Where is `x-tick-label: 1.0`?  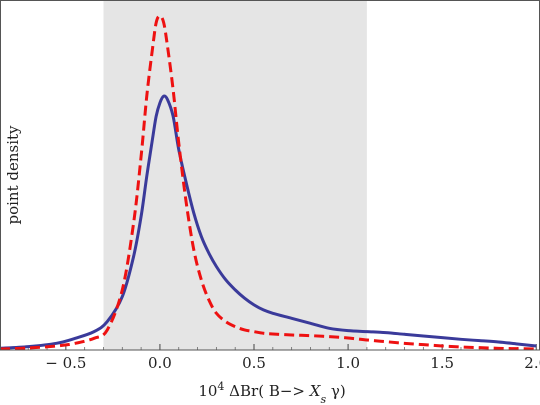
x-tick-label: 1.0 is located at coordinates (348, 363).